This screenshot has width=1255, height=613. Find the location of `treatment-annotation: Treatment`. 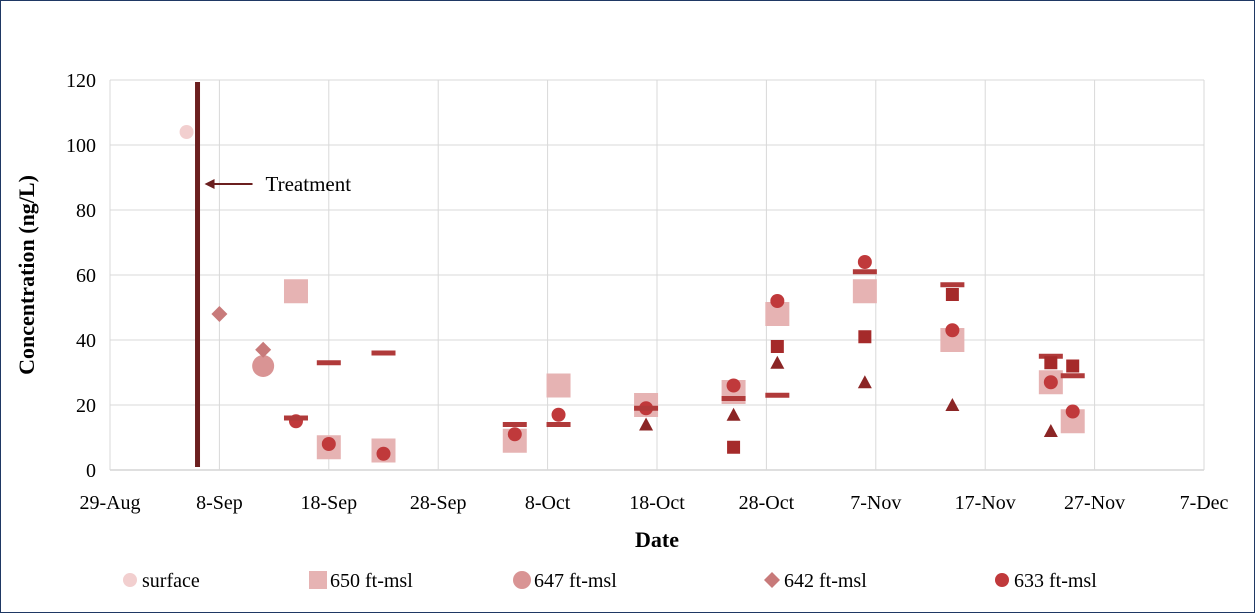

treatment-annotation: Treatment is located at coordinates (273, 274).